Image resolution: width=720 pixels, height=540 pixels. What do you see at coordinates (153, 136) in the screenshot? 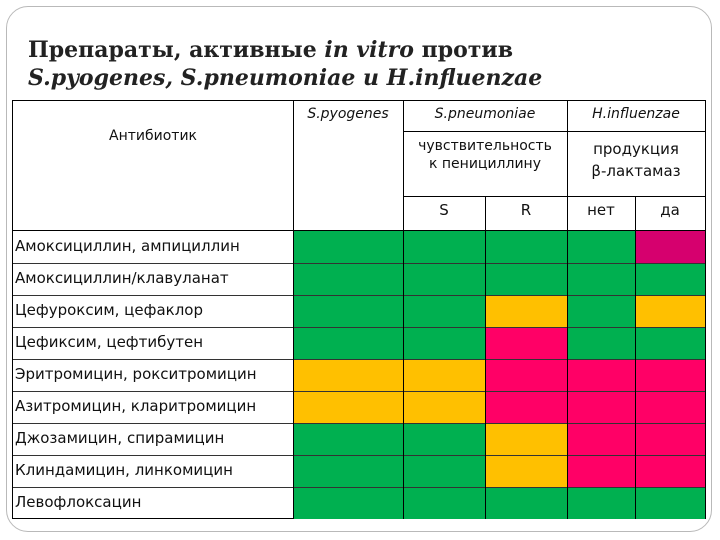
I see `header-antibiotic: Антибиотик` at bounding box center [153, 136].